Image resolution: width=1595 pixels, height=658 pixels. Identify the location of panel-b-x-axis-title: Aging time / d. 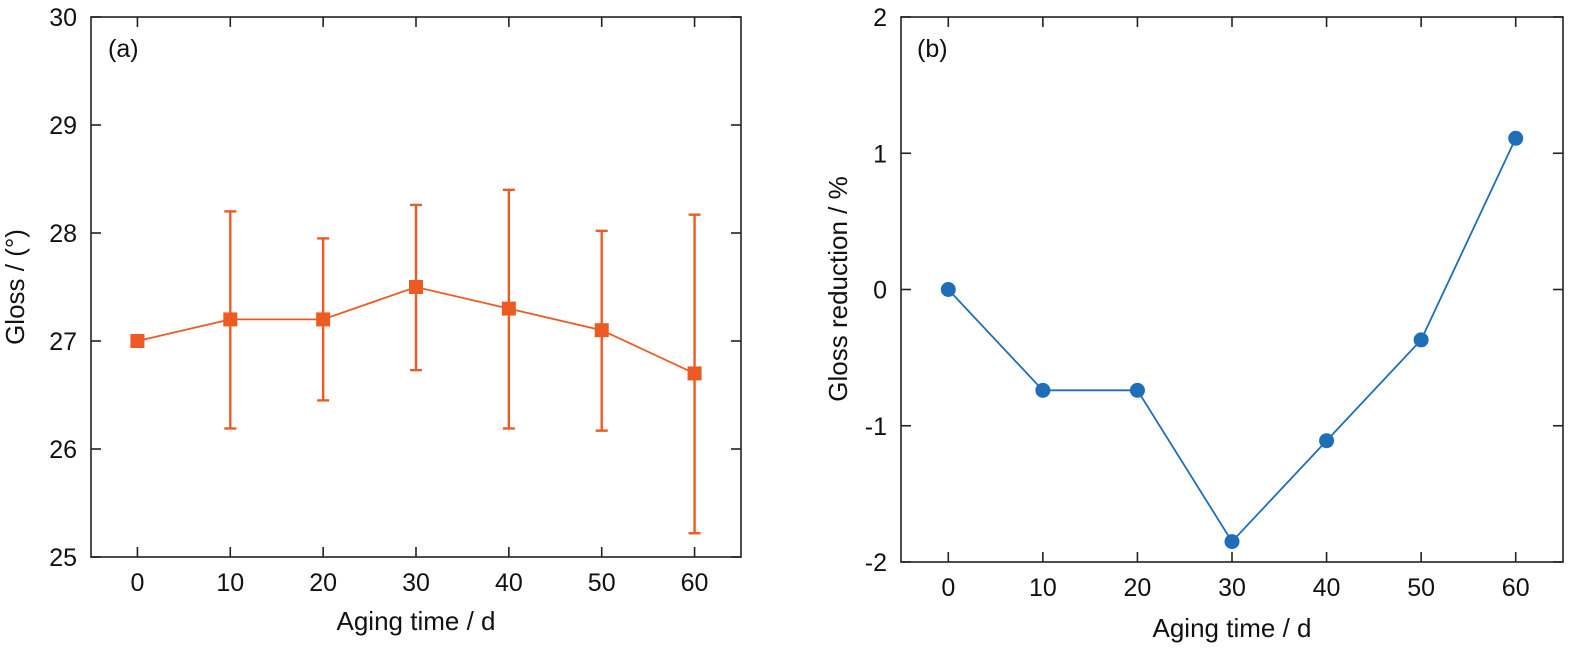
(1232, 628).